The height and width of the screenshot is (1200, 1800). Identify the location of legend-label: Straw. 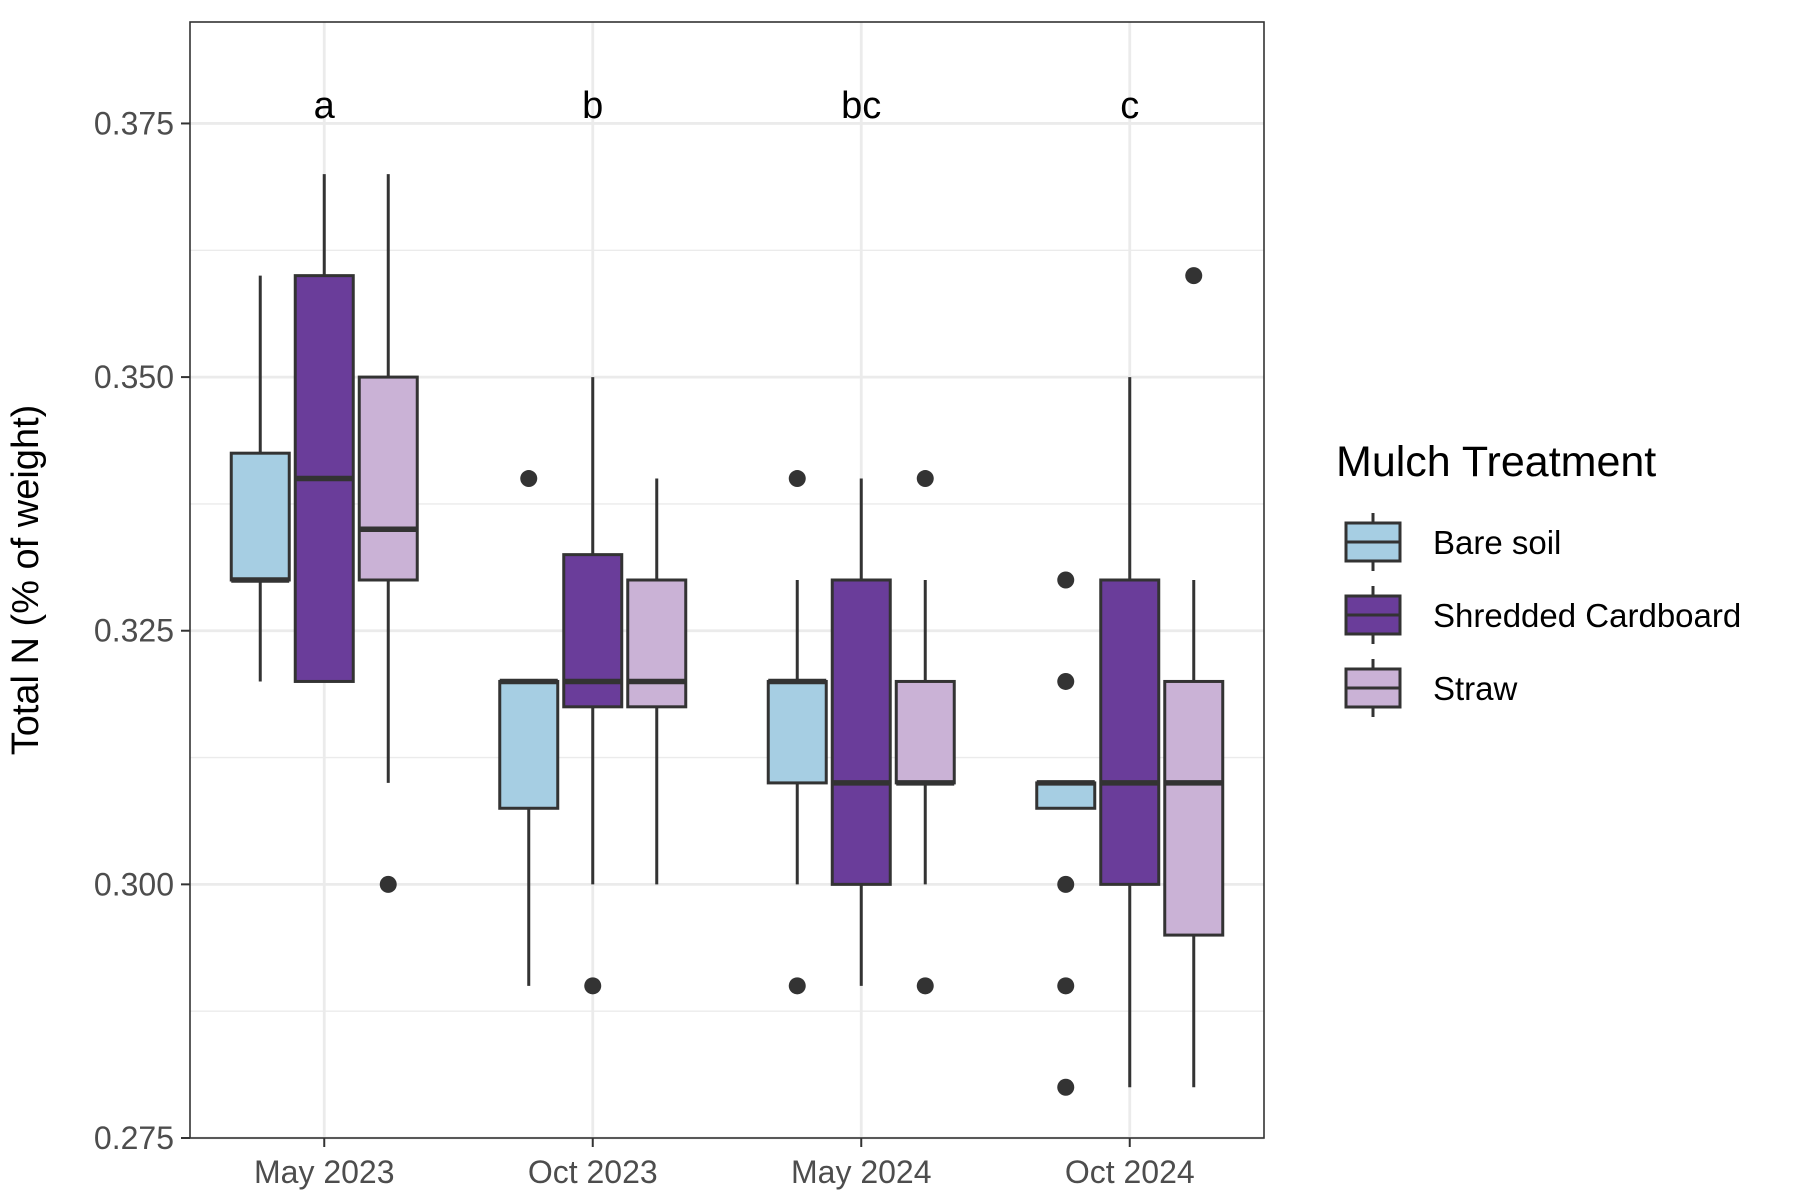
(1475, 688).